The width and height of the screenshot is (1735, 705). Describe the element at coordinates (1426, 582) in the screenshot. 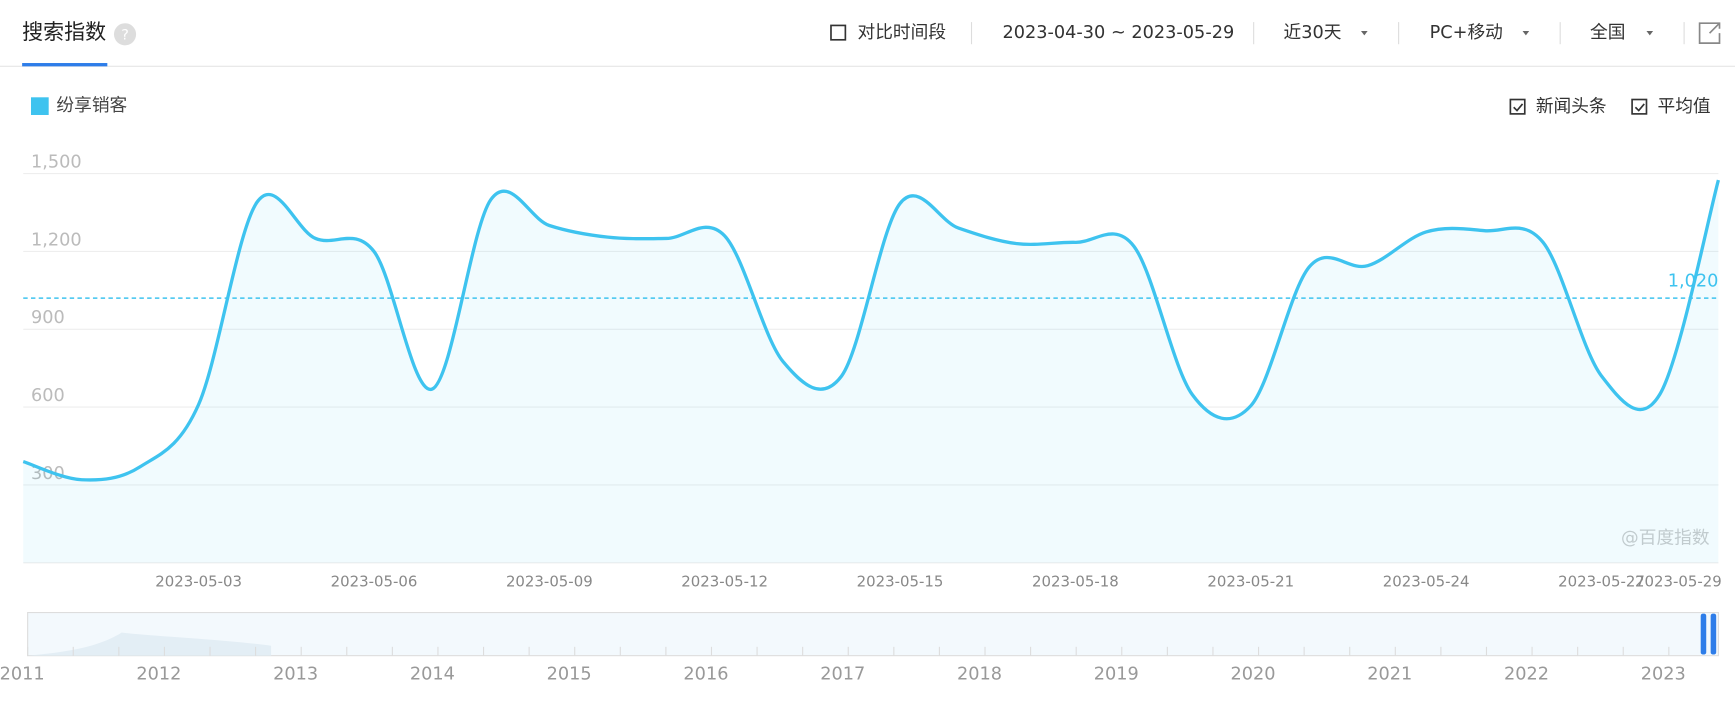

I see `x-tick-label: 2023-05-24` at that location.